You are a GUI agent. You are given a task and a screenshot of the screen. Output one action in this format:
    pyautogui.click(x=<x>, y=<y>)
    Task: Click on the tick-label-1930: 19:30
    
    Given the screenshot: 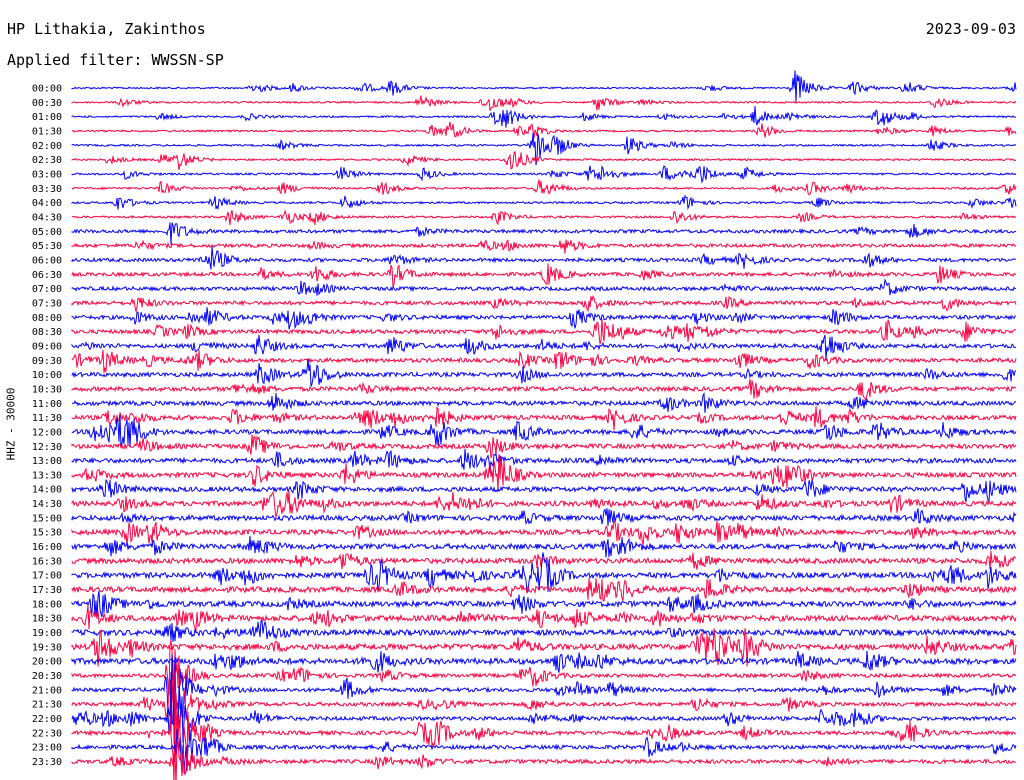 What is the action you would take?
    pyautogui.click(x=47, y=647)
    